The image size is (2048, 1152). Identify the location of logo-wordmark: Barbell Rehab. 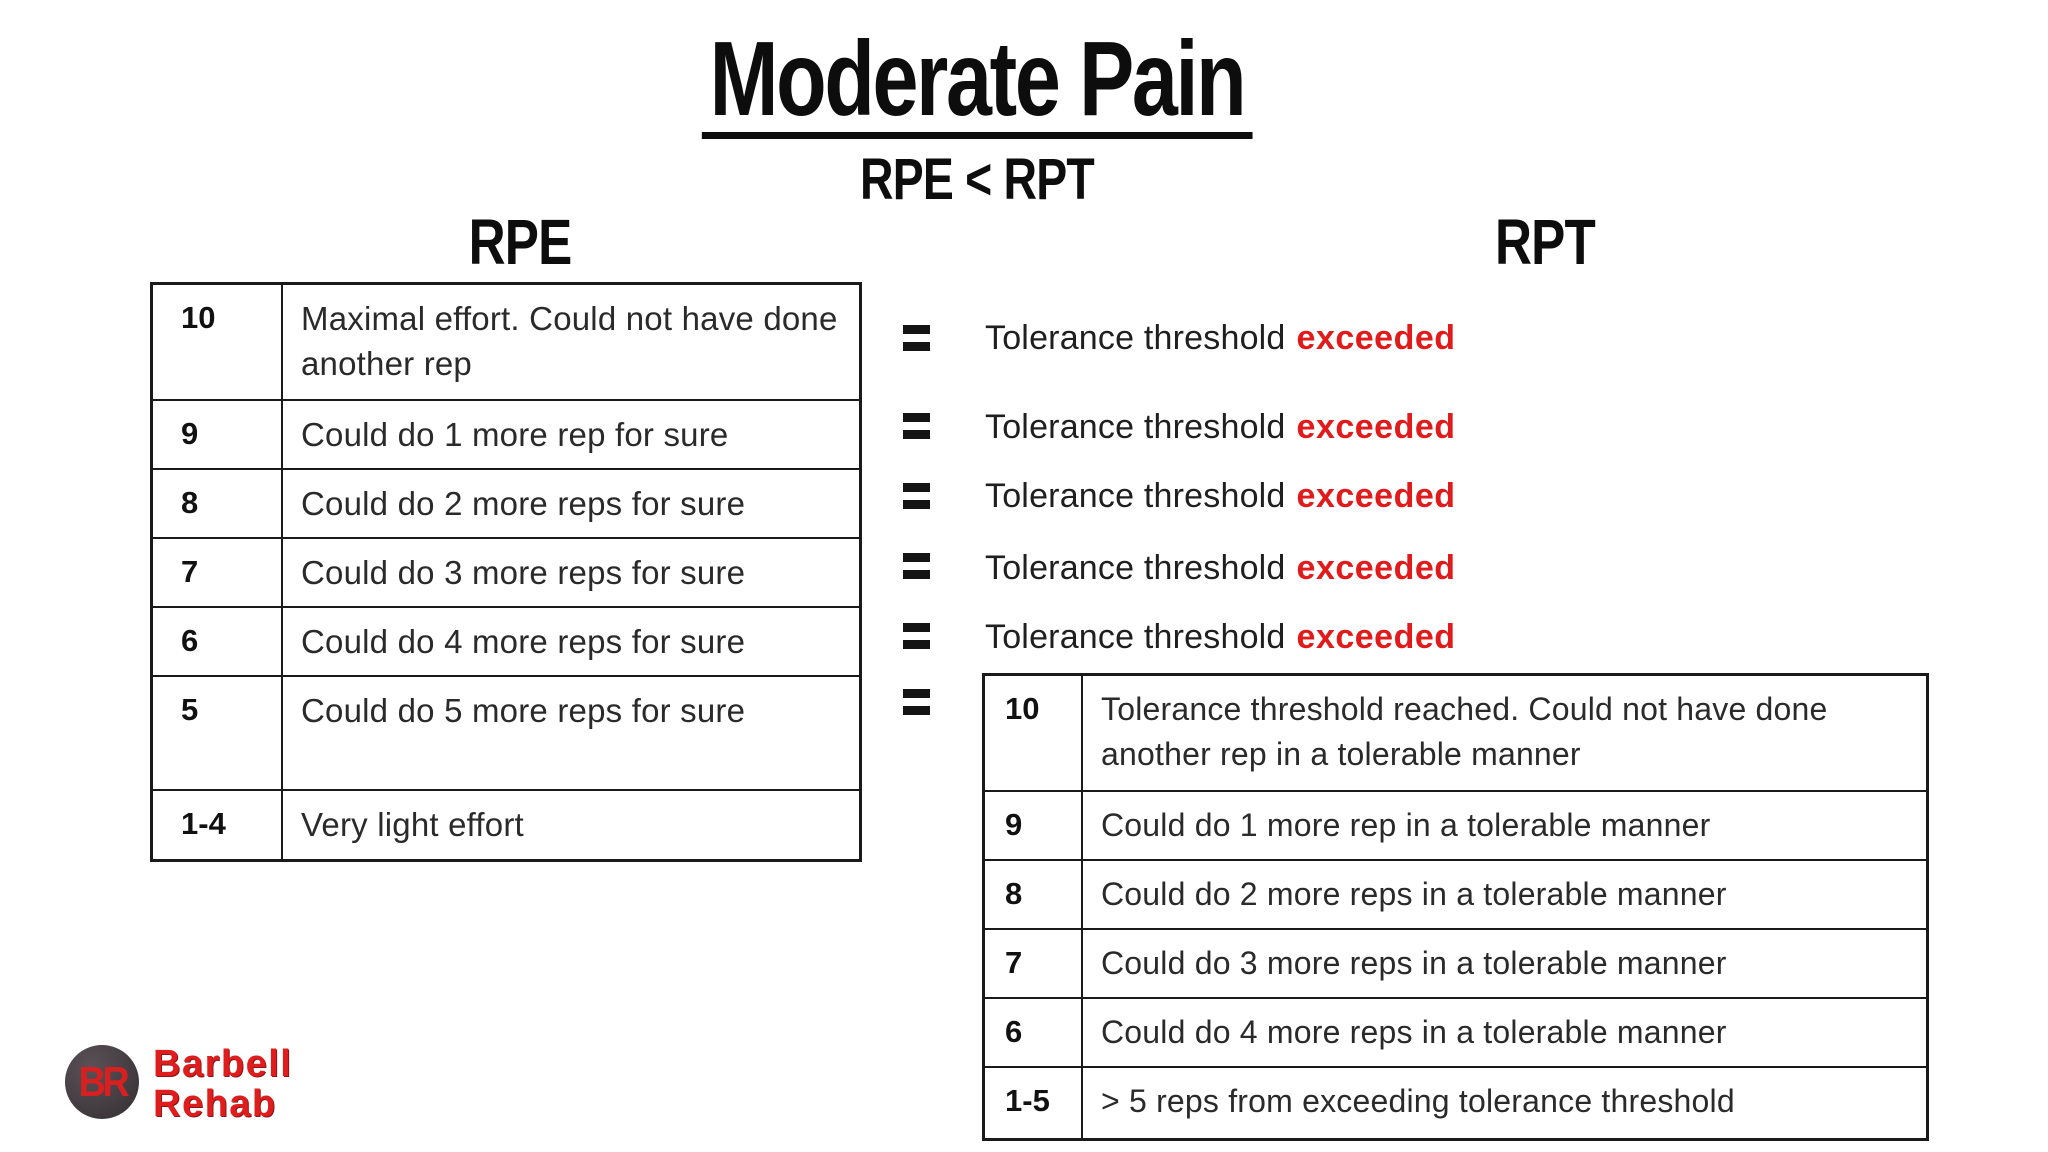
(222, 1084).